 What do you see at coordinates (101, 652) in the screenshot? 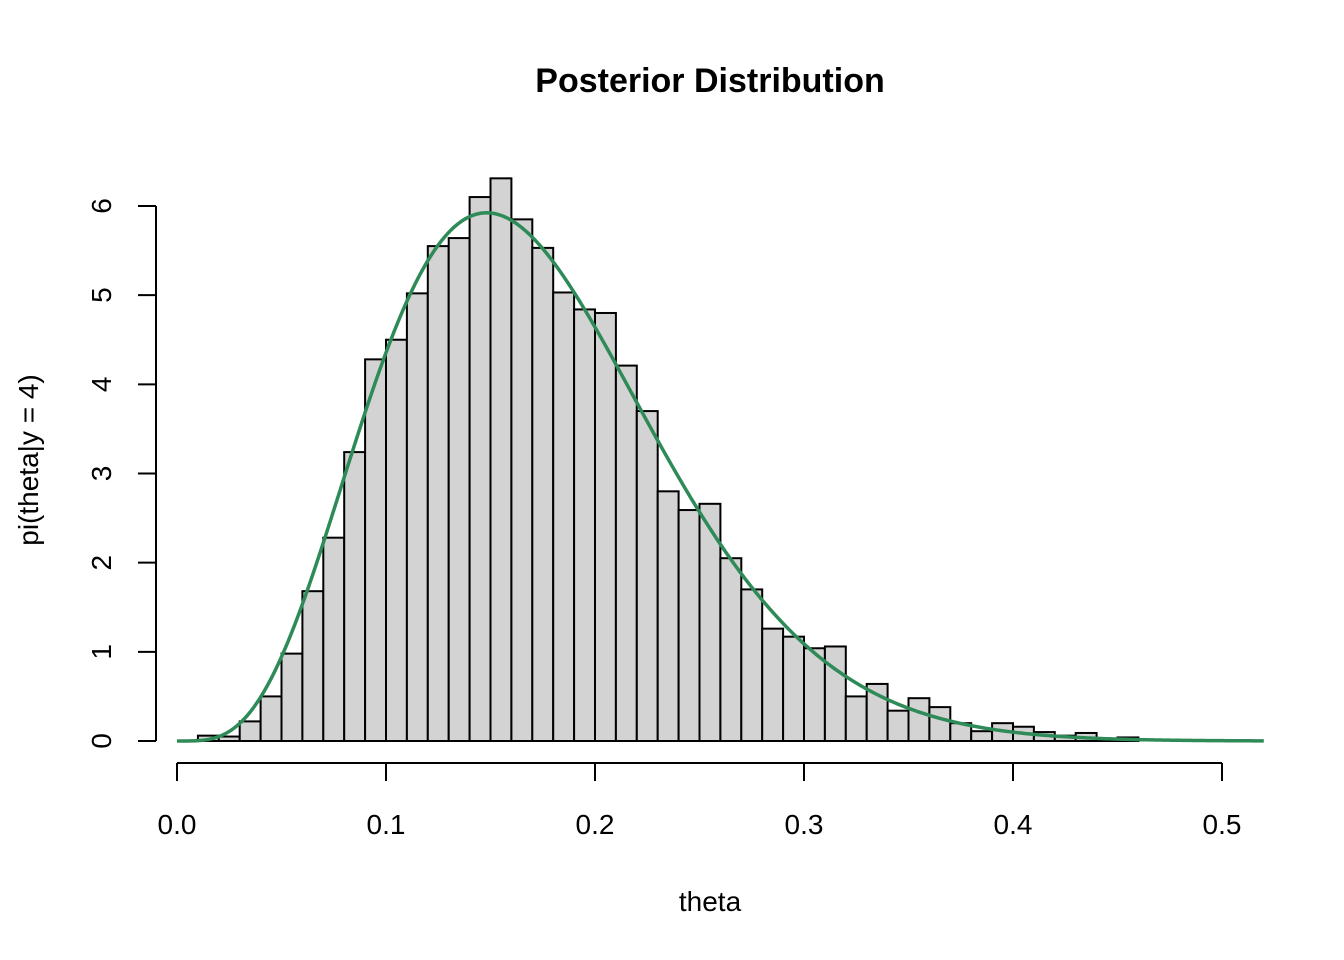
I see `y-tick-label: 1` at bounding box center [101, 652].